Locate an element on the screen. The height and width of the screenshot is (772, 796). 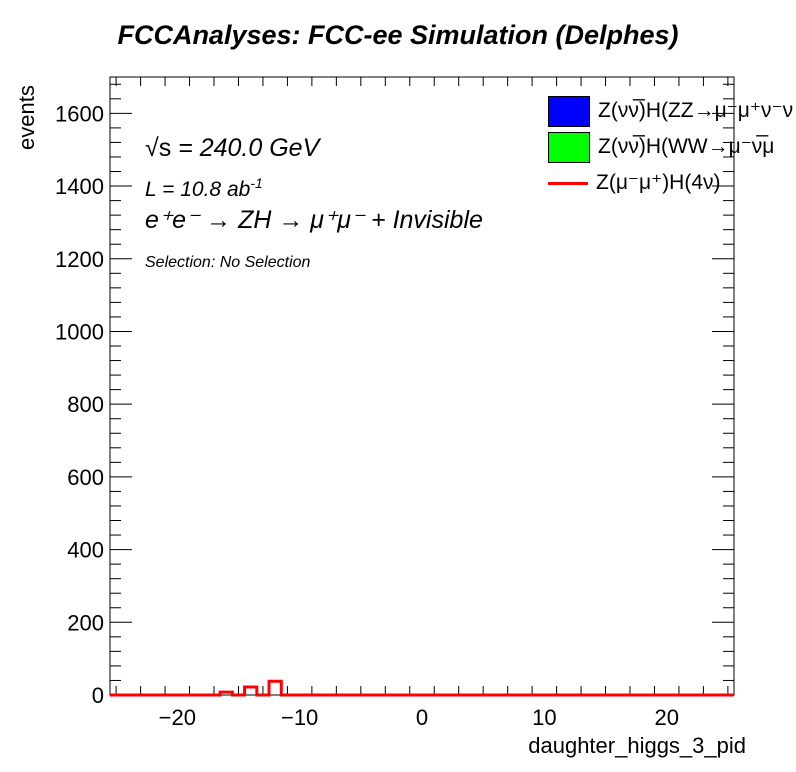
x-tick-label: 20 is located at coordinates (666, 717).